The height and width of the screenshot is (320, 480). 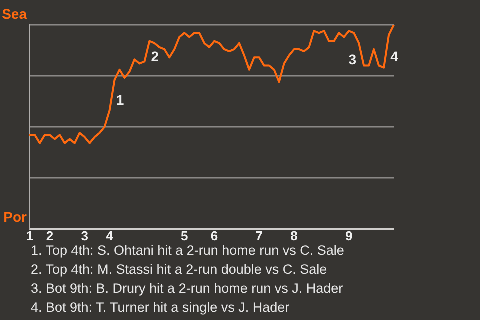 I want to click on text: Sea, so click(x=15, y=14).